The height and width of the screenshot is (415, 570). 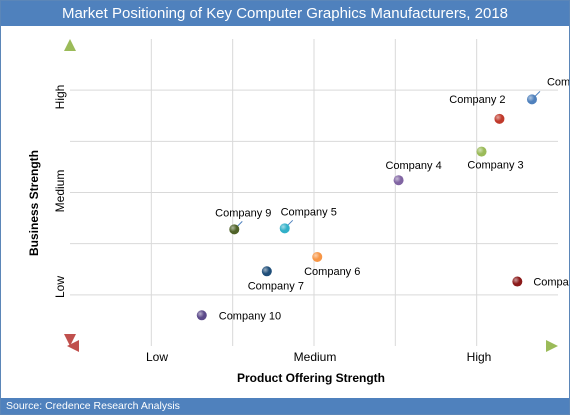 I want to click on label-company-2: Company 2, so click(x=477, y=100).